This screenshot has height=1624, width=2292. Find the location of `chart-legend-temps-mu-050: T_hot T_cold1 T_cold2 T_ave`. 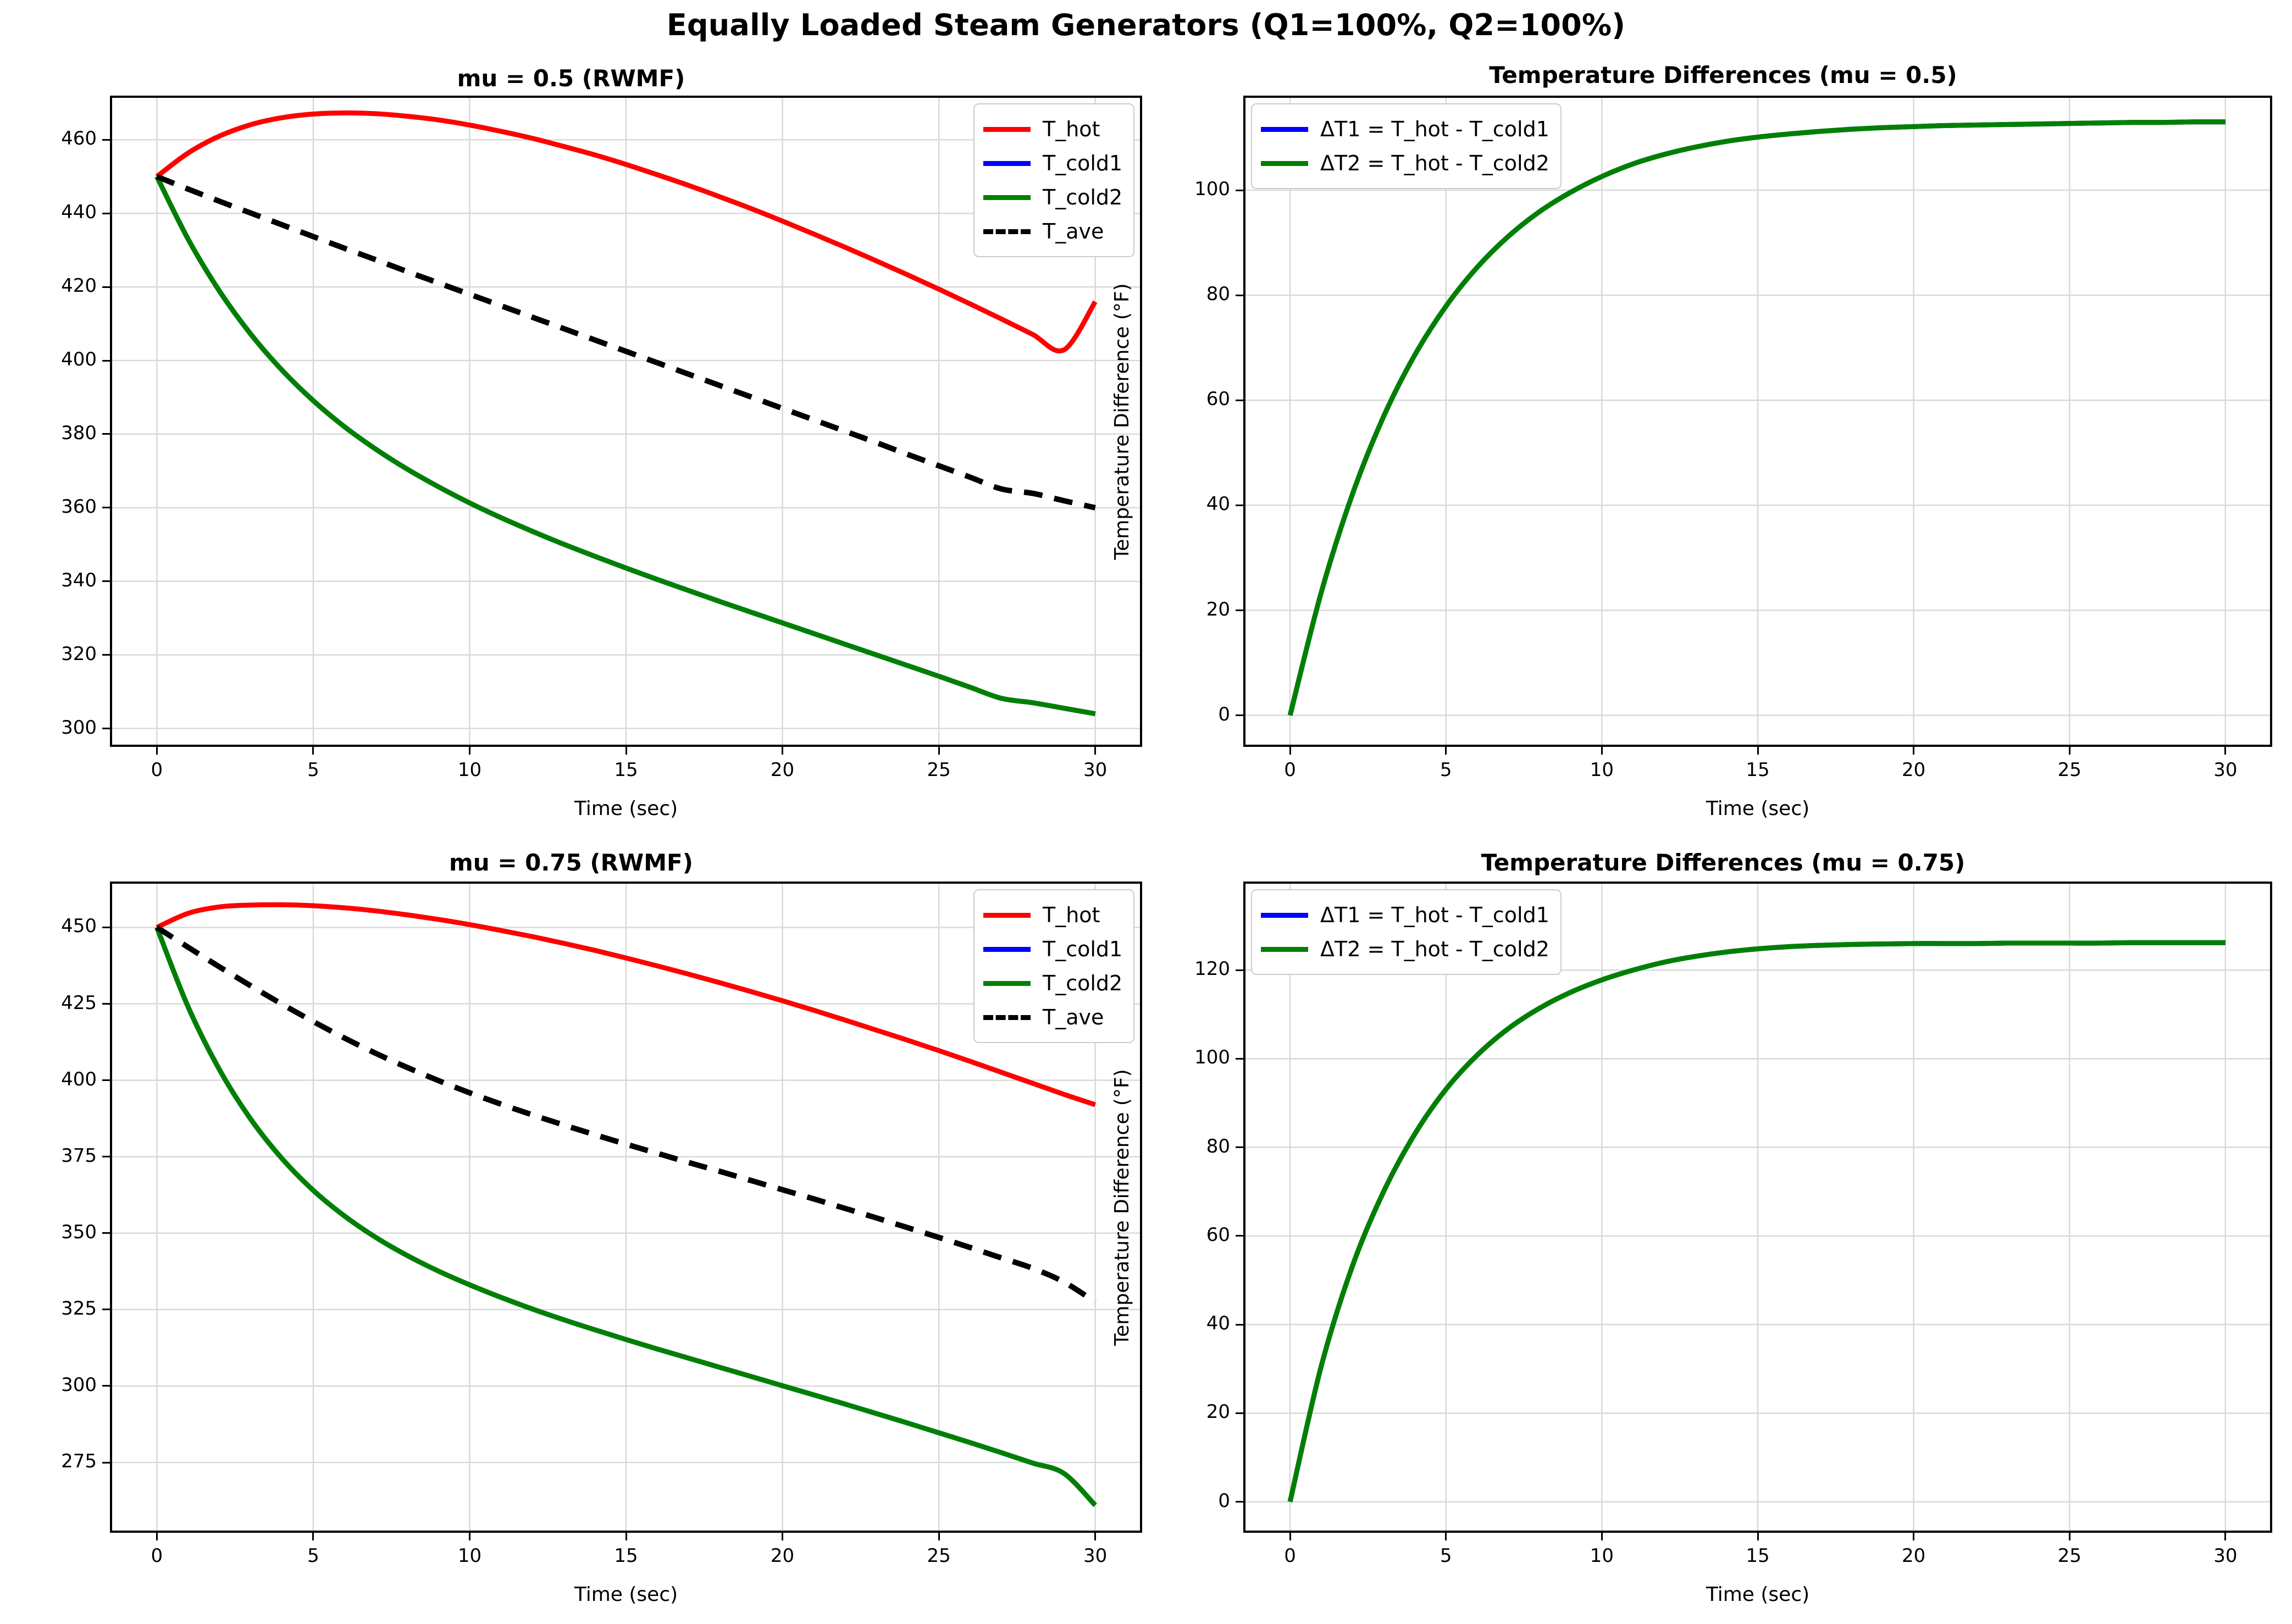

chart-legend-temps-mu-050: T_hot T_cold1 T_cold2 T_ave is located at coordinates (1054, 180).